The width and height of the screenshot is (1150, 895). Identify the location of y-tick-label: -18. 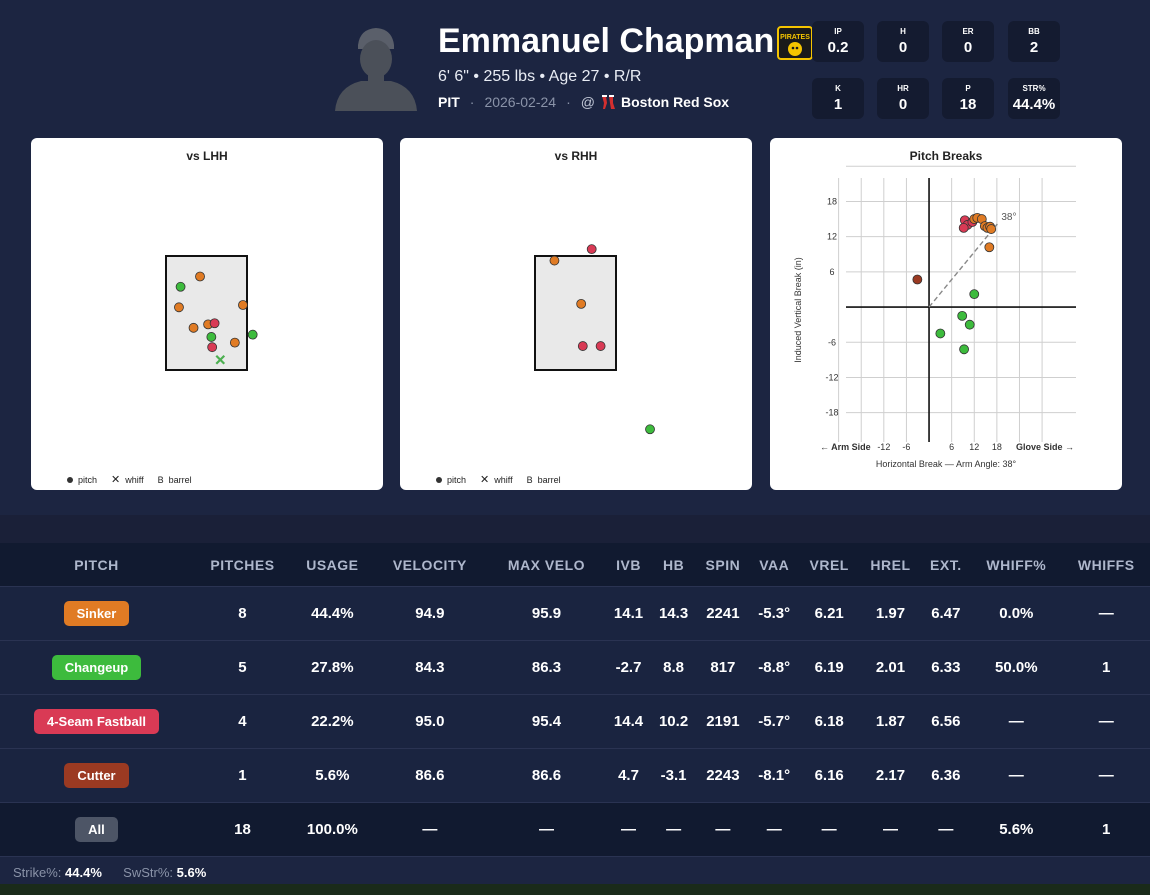
(831, 413).